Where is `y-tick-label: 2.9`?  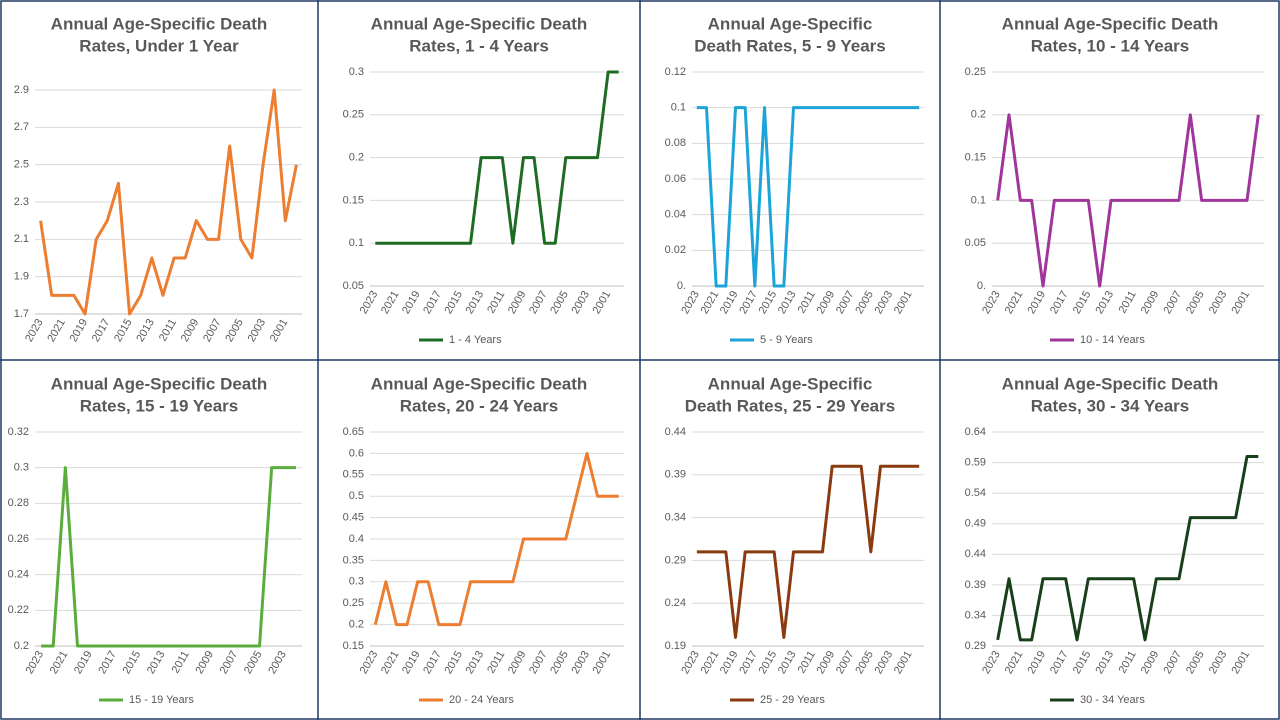
y-tick-label: 2.9 is located at coordinates (21, 90).